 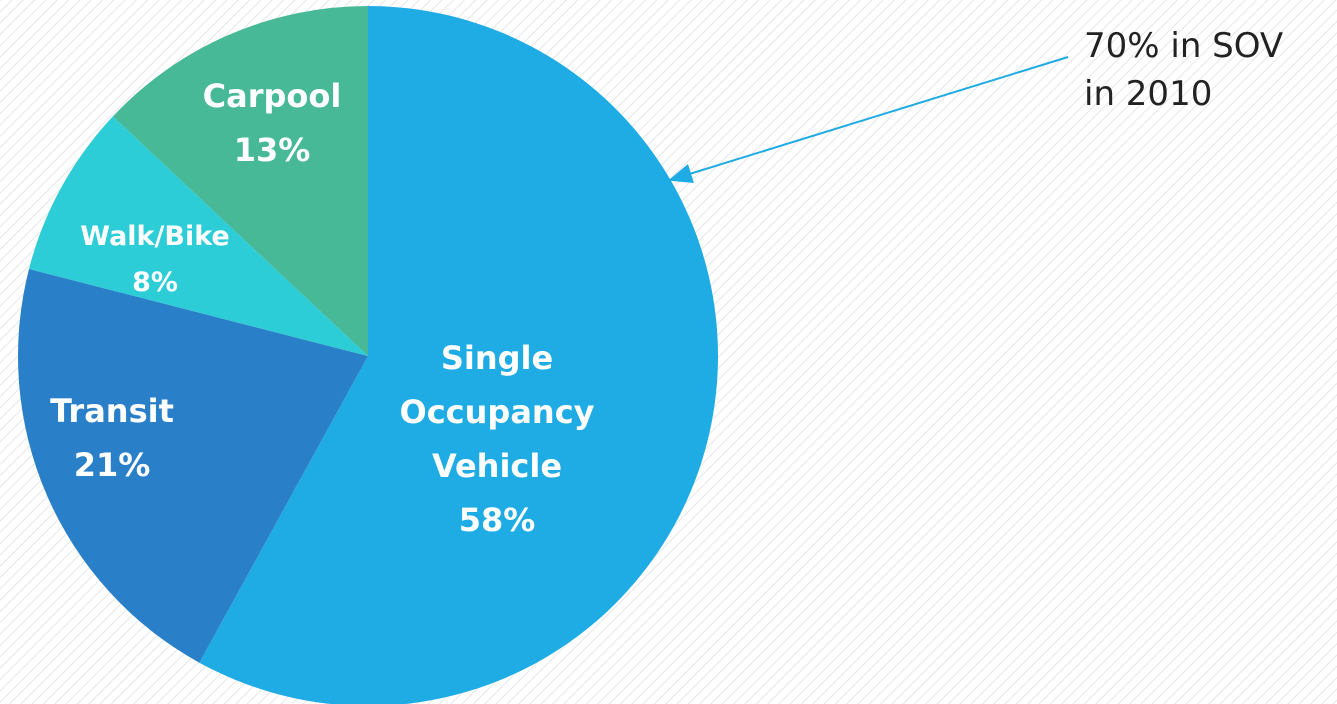 I want to click on slice-label: Carpool 13%, so click(x=272, y=123).